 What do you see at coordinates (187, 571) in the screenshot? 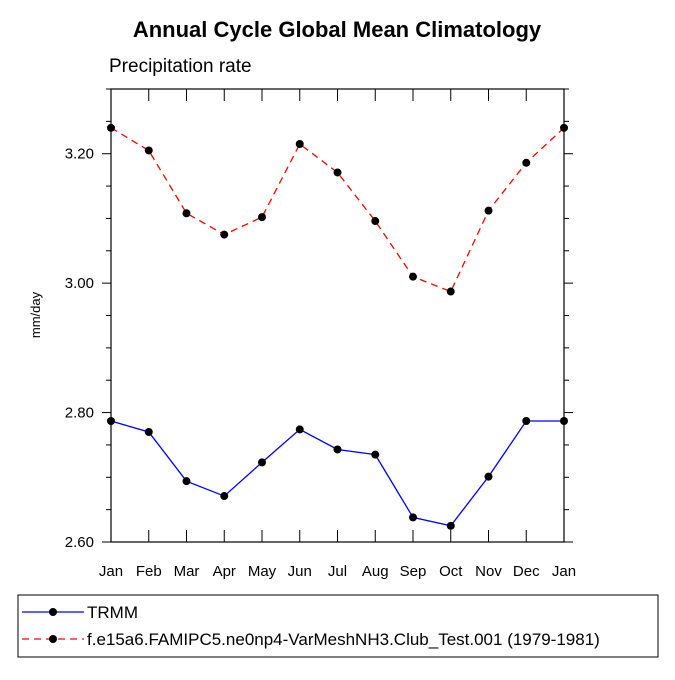
I see `x-tick-label: Mar` at bounding box center [187, 571].